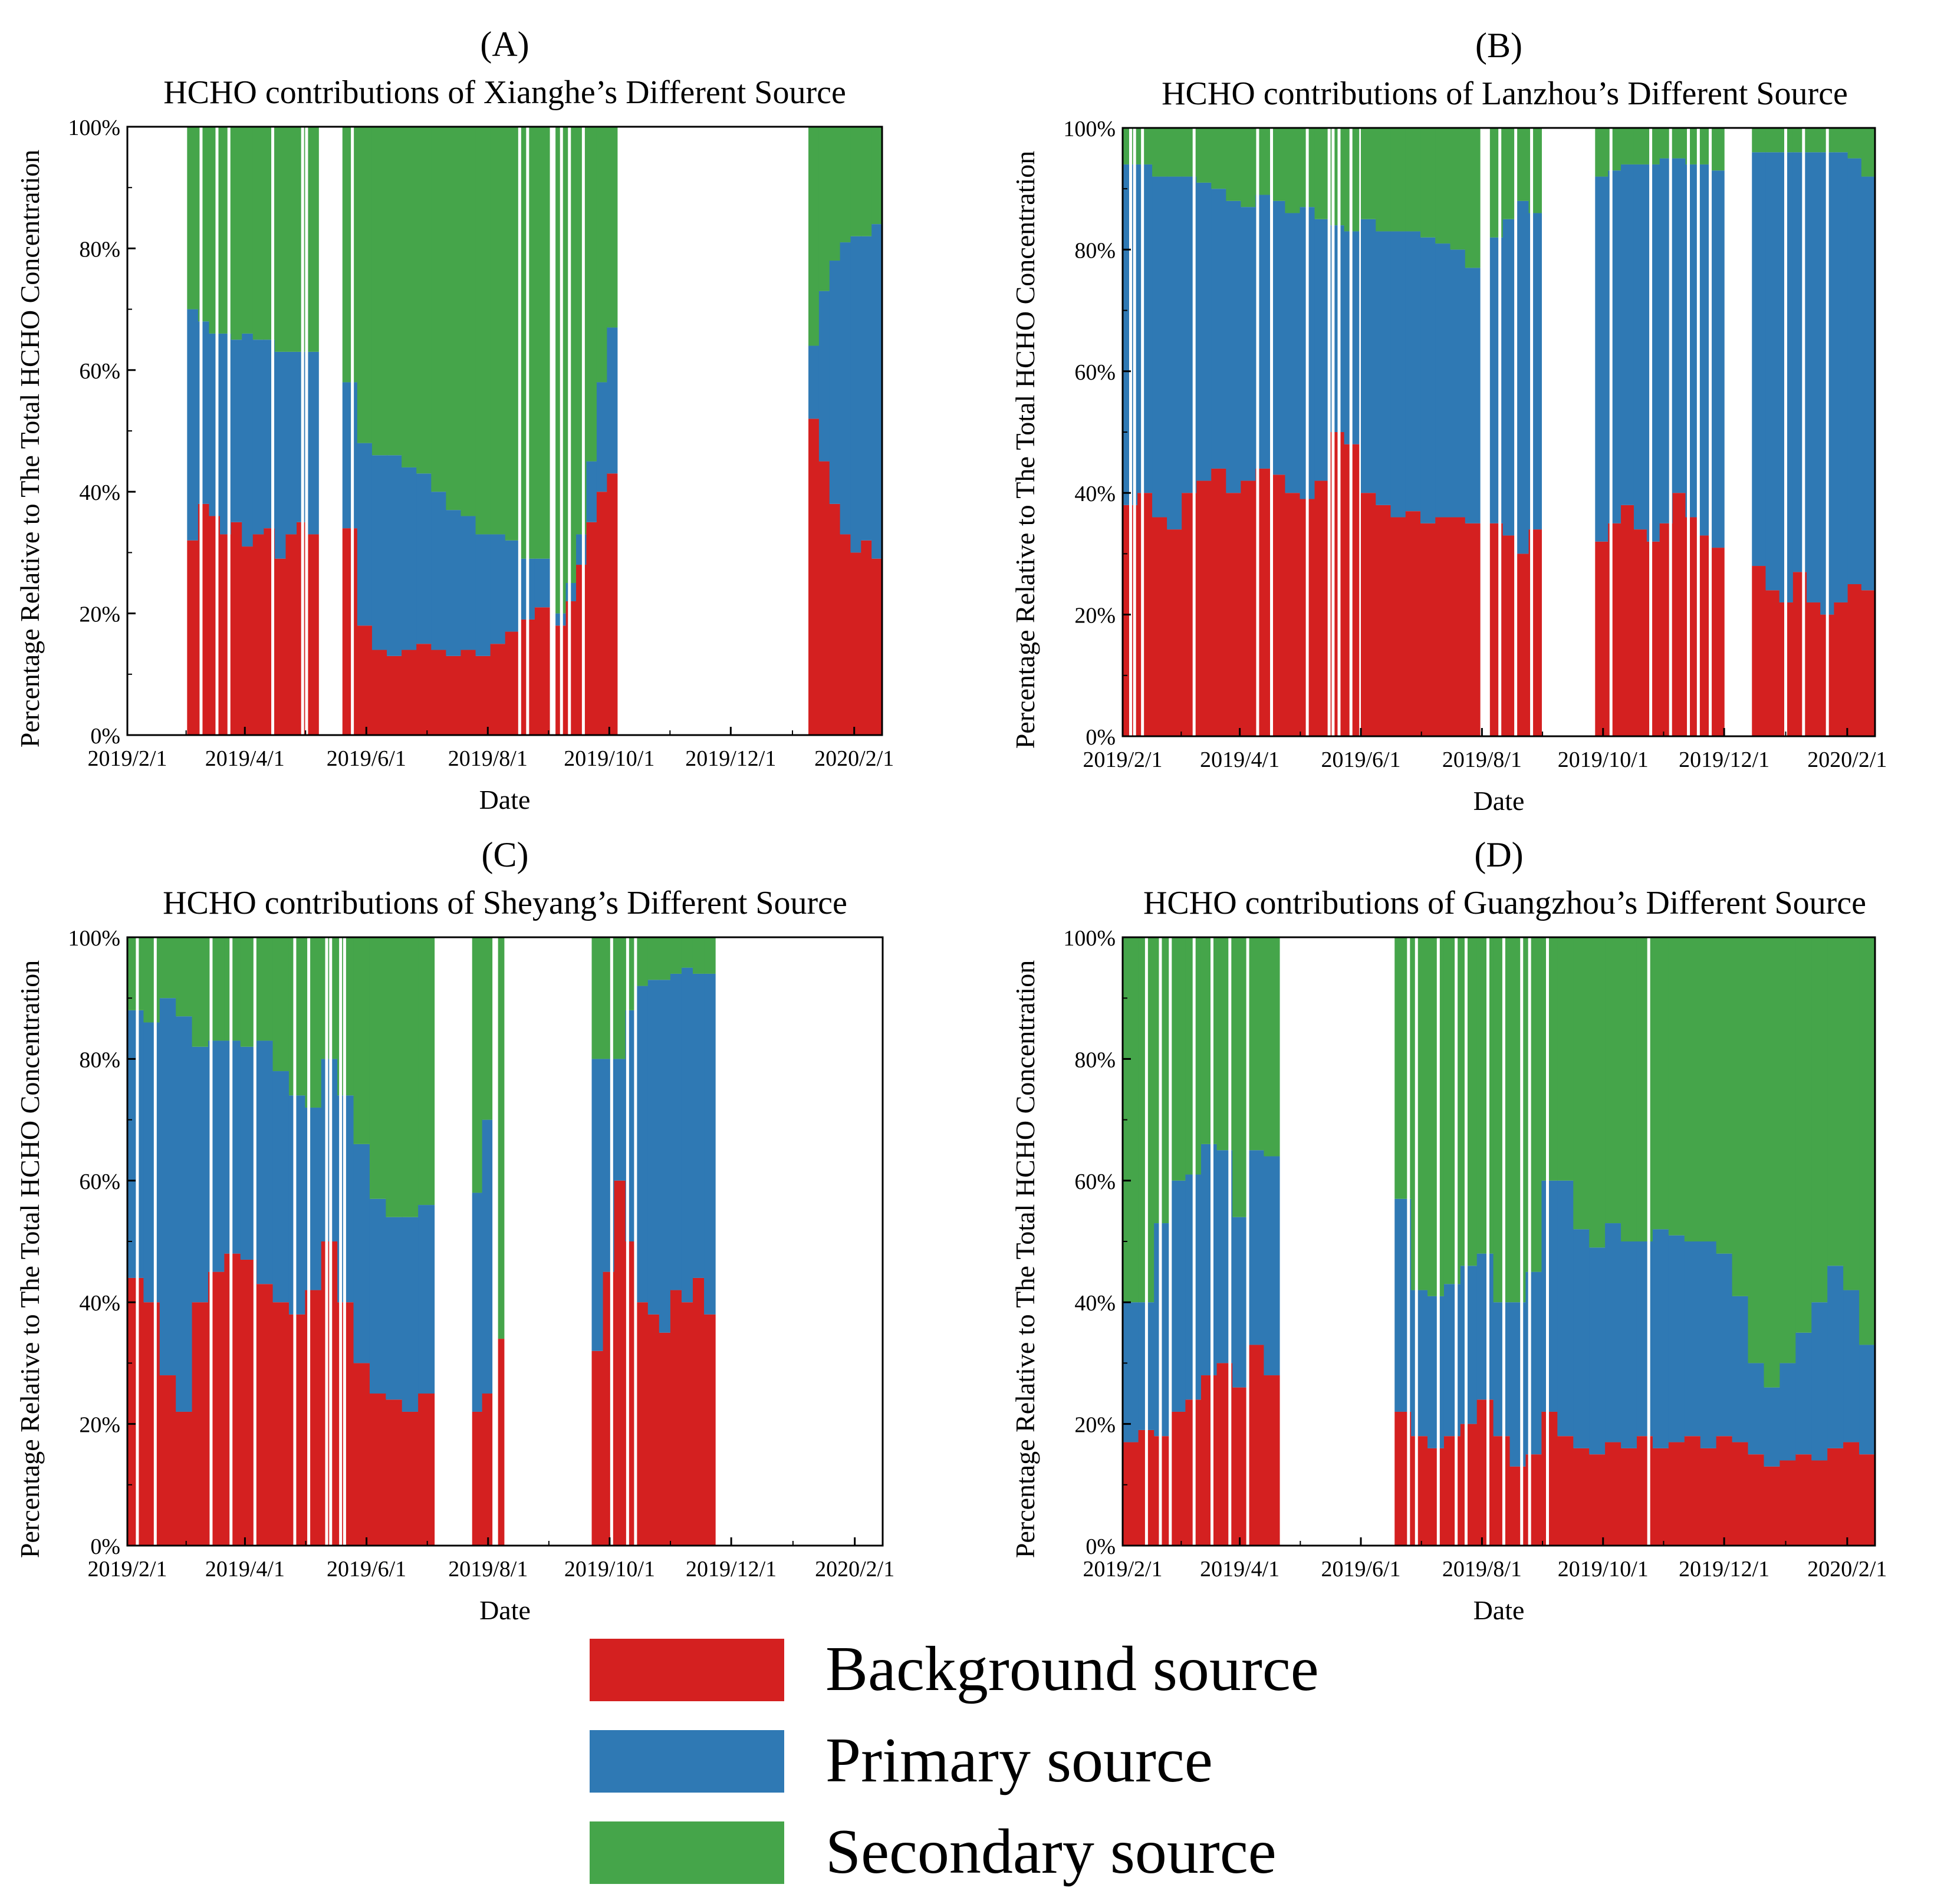 The width and height of the screenshot is (1944, 1904). What do you see at coordinates (1095, 494) in the screenshot?
I see `y-tick-label-b: 40%` at bounding box center [1095, 494].